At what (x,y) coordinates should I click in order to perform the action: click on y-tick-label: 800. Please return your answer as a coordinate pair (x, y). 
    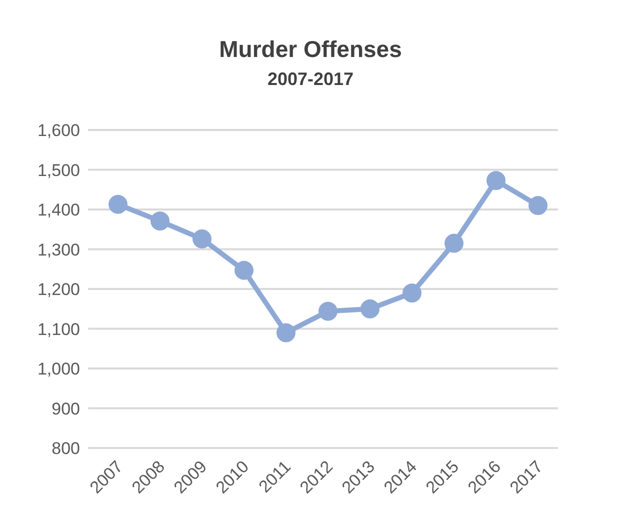
    Looking at the image, I should click on (66, 448).